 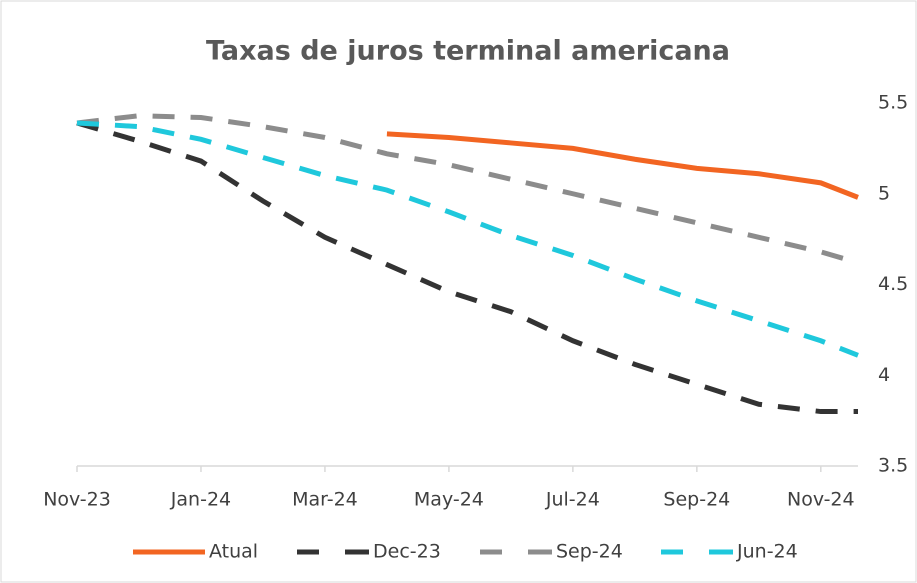 What do you see at coordinates (893, 284) in the screenshot?
I see `y-tick-label: 4.5` at bounding box center [893, 284].